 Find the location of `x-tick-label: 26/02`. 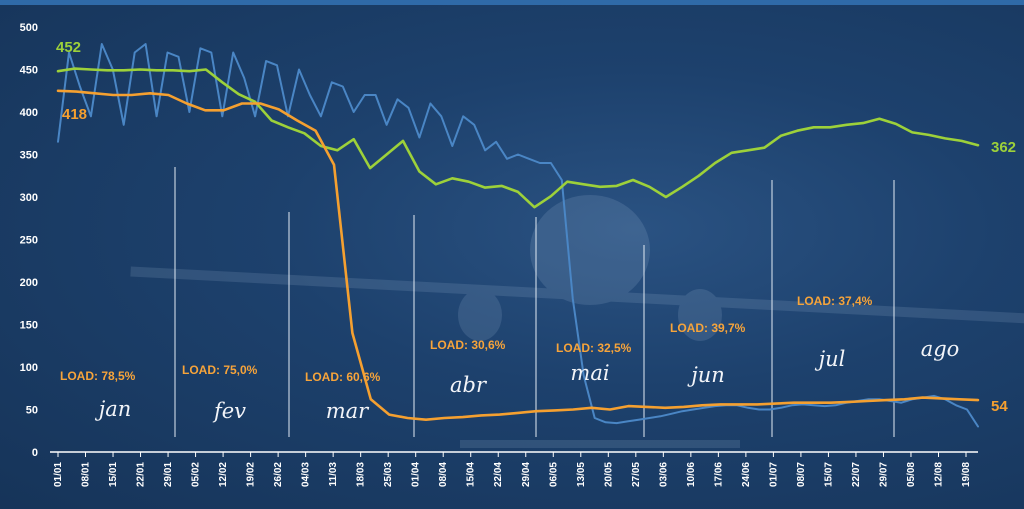

x-tick-label: 26/02 is located at coordinates (278, 474).